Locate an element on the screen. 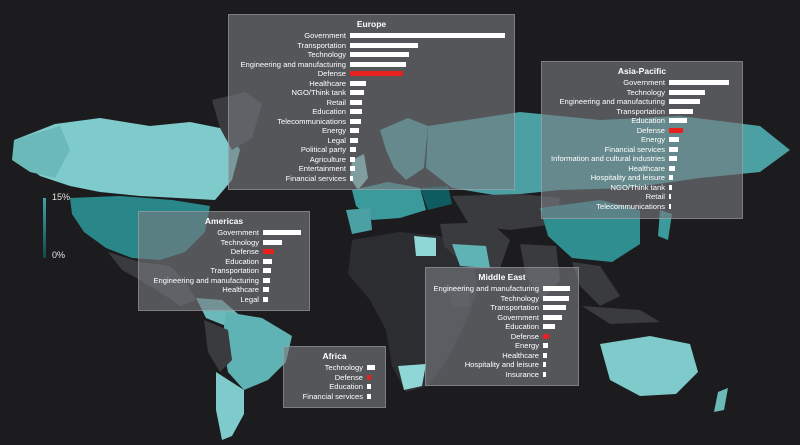  americas-category-label: Engineering and manufacturing is located at coordinates (206, 280).